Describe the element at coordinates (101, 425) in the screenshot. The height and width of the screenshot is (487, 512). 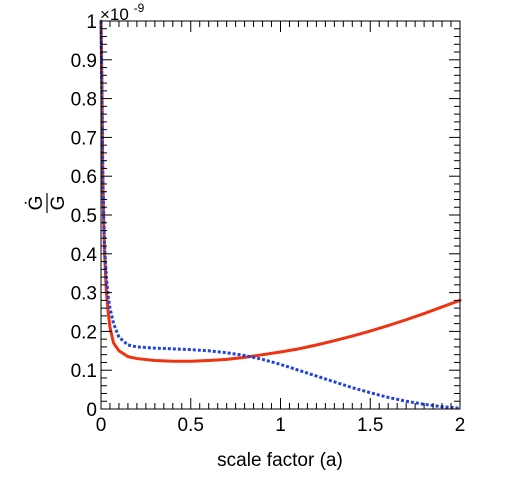
I see `x-tick-label: 0` at that location.